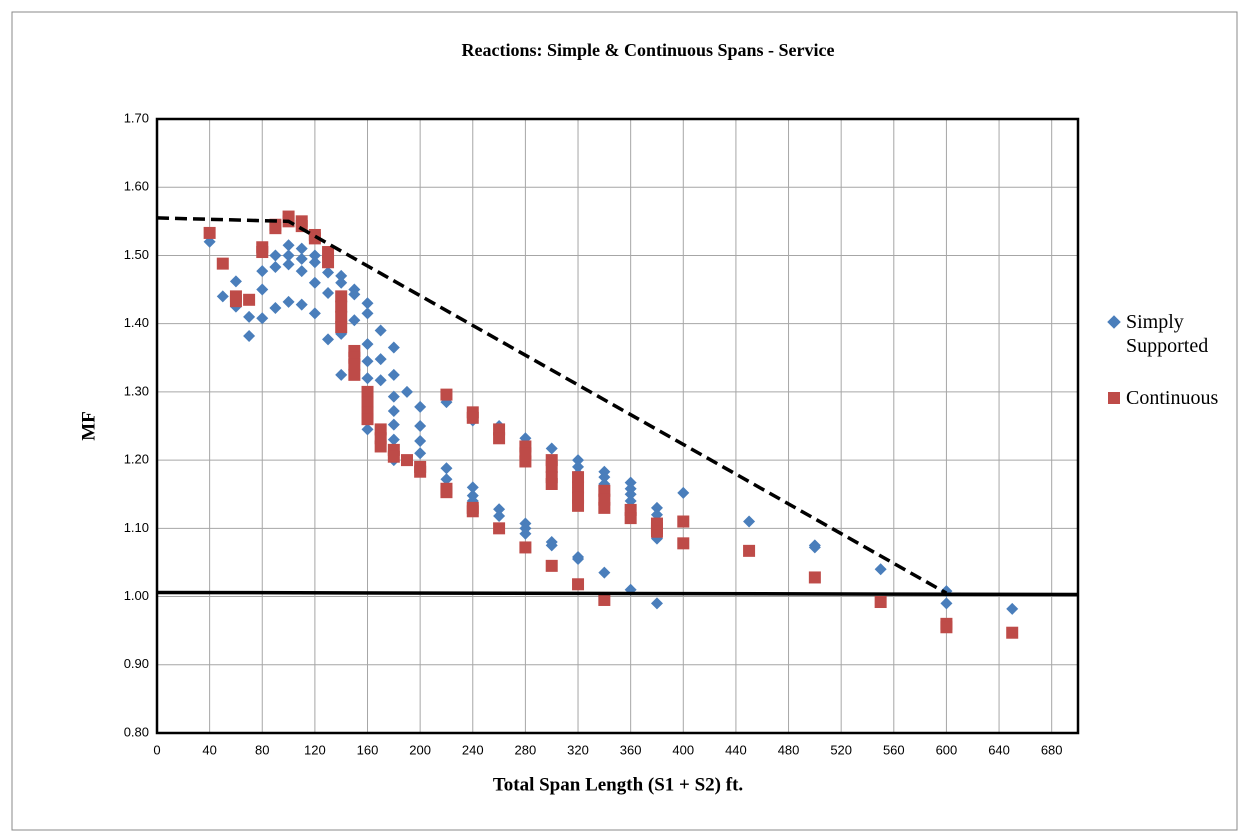 The image size is (1249, 840). I want to click on y-tick-label: 1.50, so click(136, 254).